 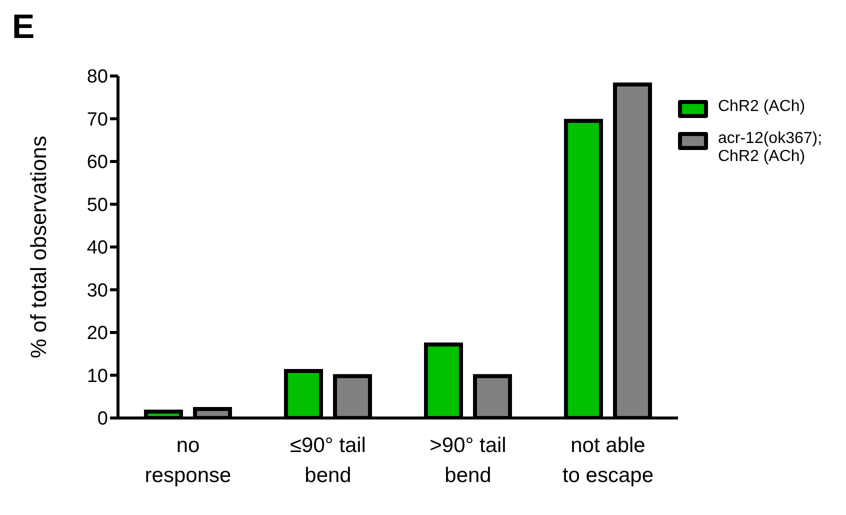 What do you see at coordinates (97, 163) in the screenshot?
I see `y-tick-label: 60` at bounding box center [97, 163].